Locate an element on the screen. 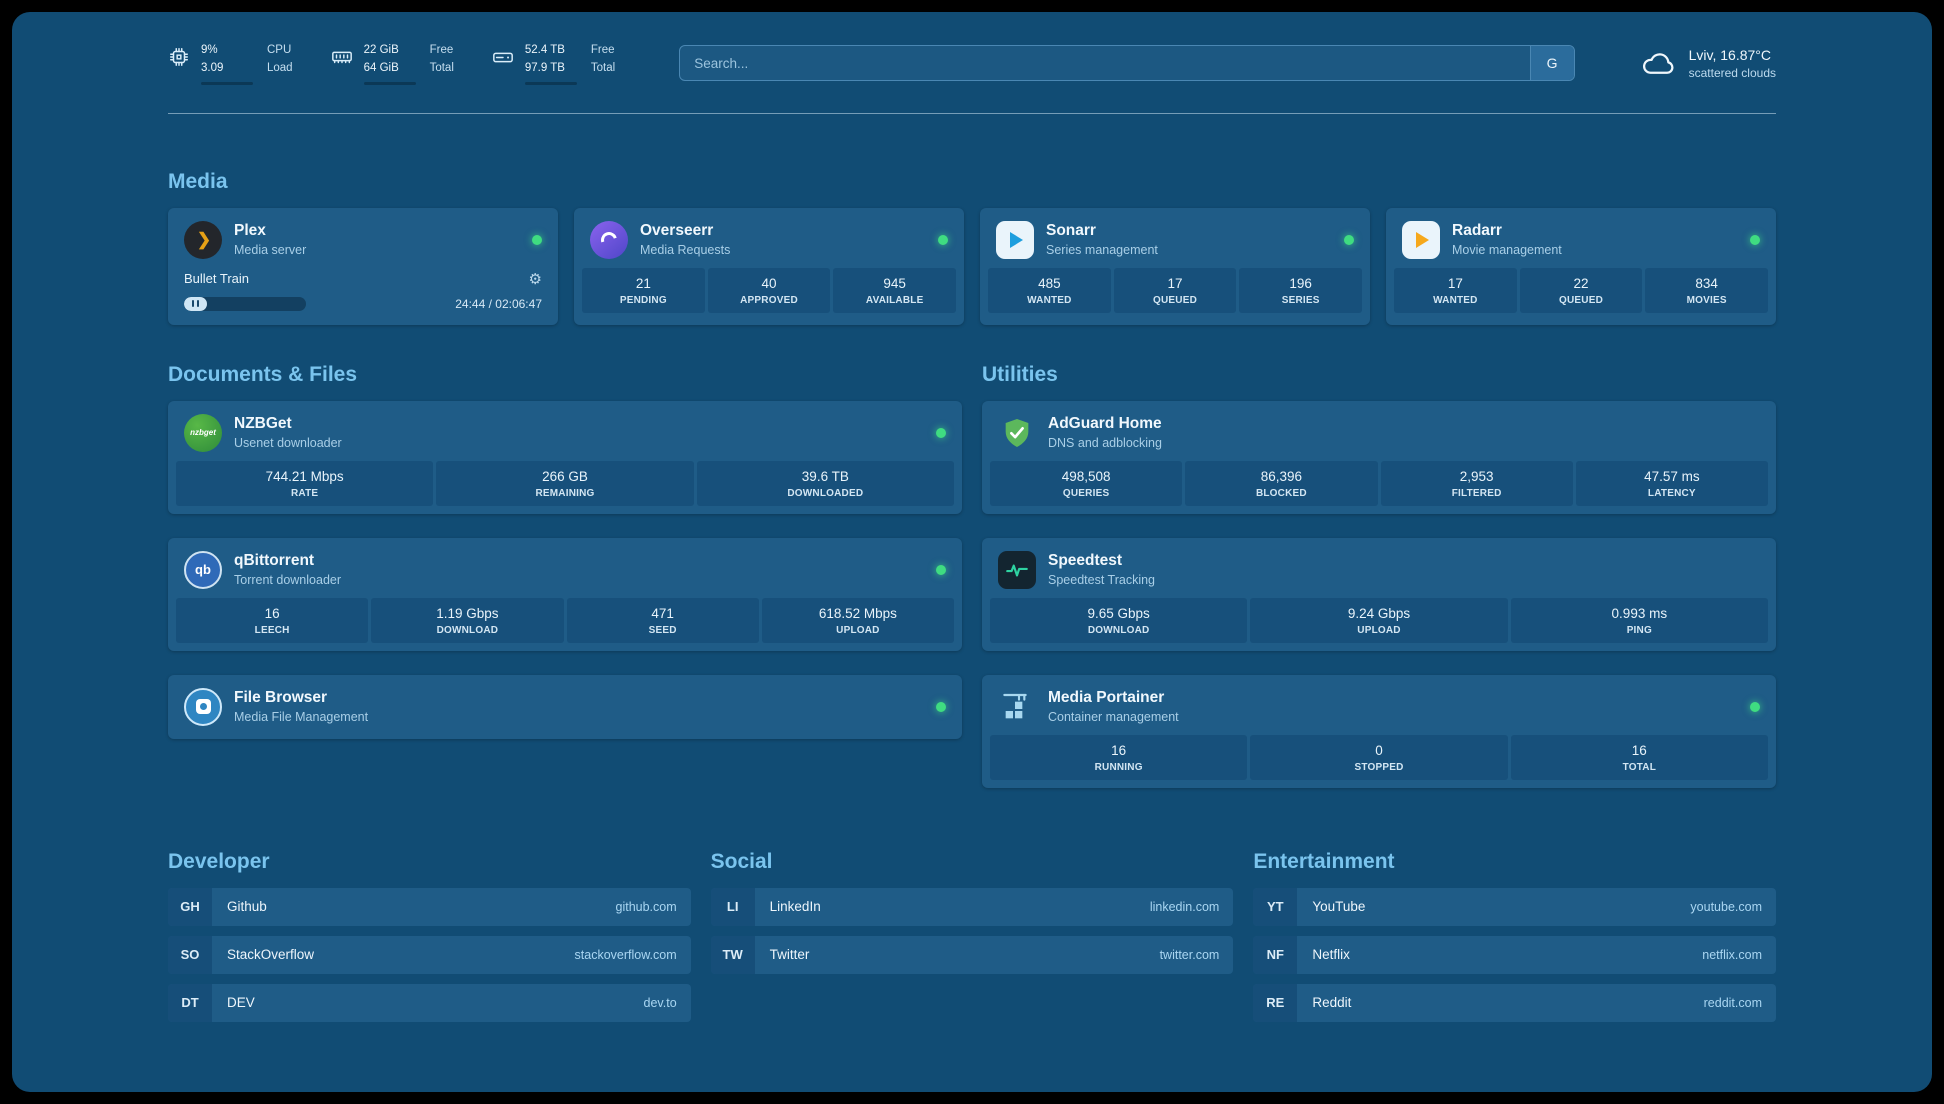 This screenshot has width=1944, height=1104. section-title-developer: Developer is located at coordinates (219, 861).